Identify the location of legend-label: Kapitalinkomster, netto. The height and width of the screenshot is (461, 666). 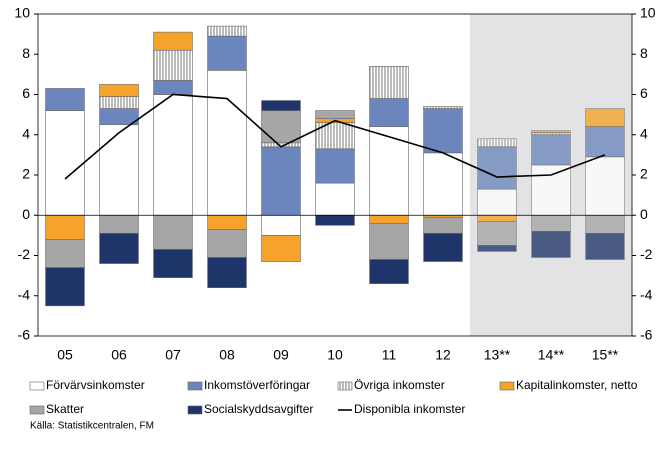
(577, 385).